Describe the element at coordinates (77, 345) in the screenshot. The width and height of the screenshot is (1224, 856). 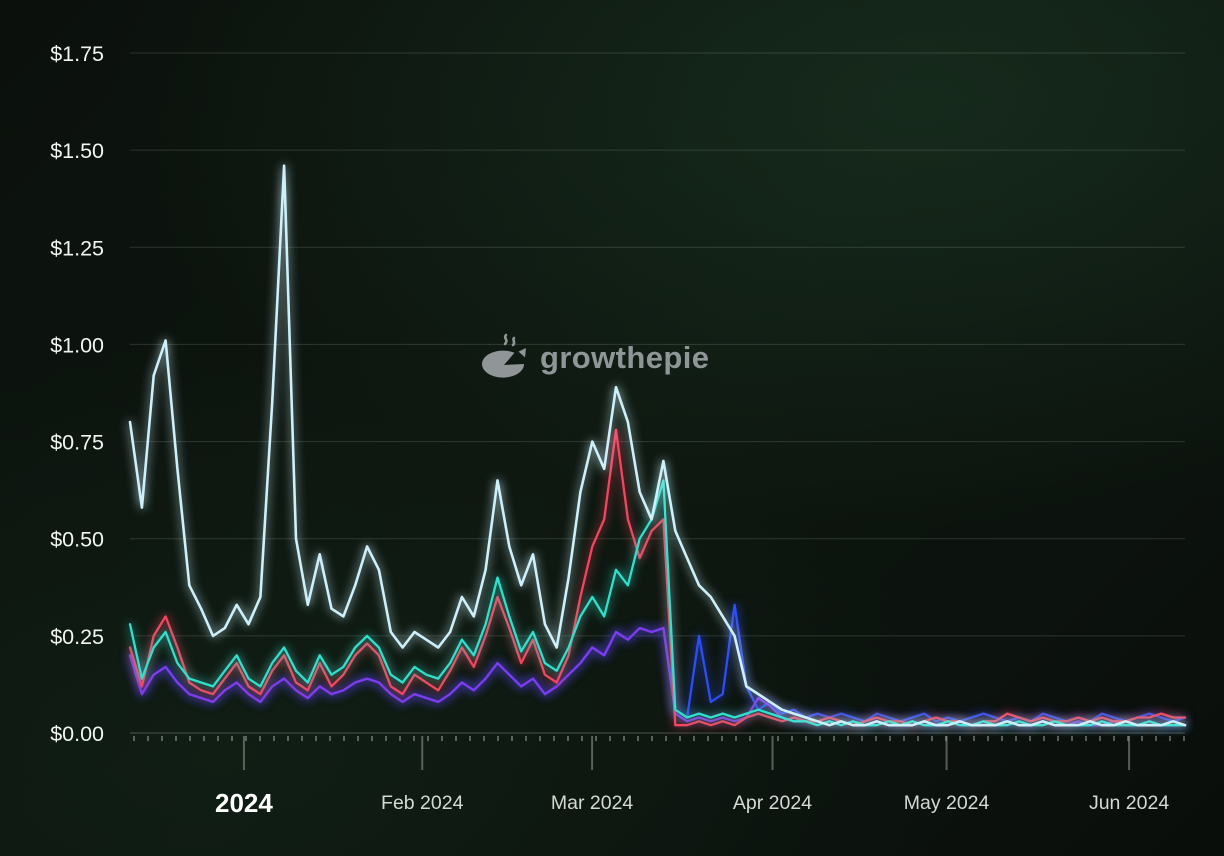
I see `y-axis-label-$1.00: $1.00` at that location.